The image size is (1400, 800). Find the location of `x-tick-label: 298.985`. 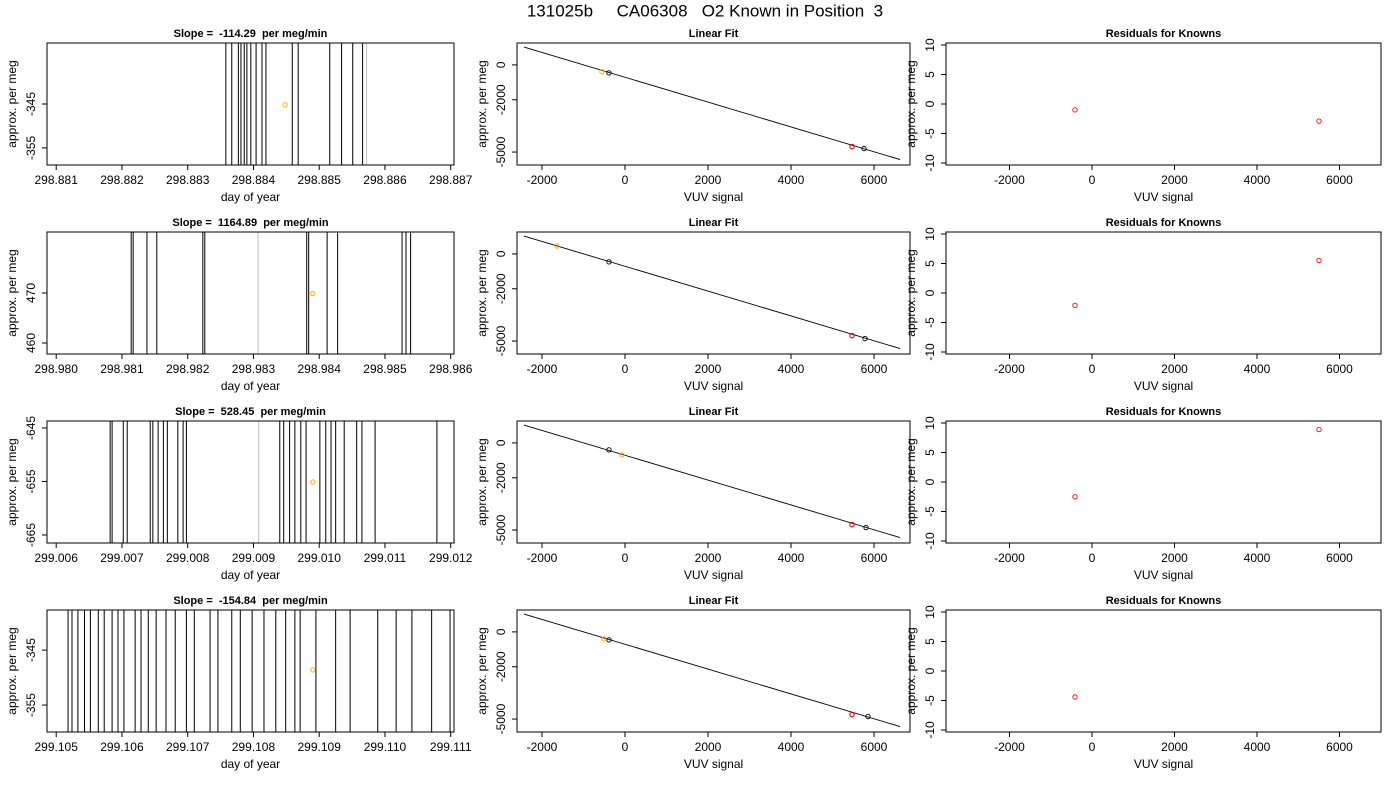

x-tick-label: 298.985 is located at coordinates (385, 369).